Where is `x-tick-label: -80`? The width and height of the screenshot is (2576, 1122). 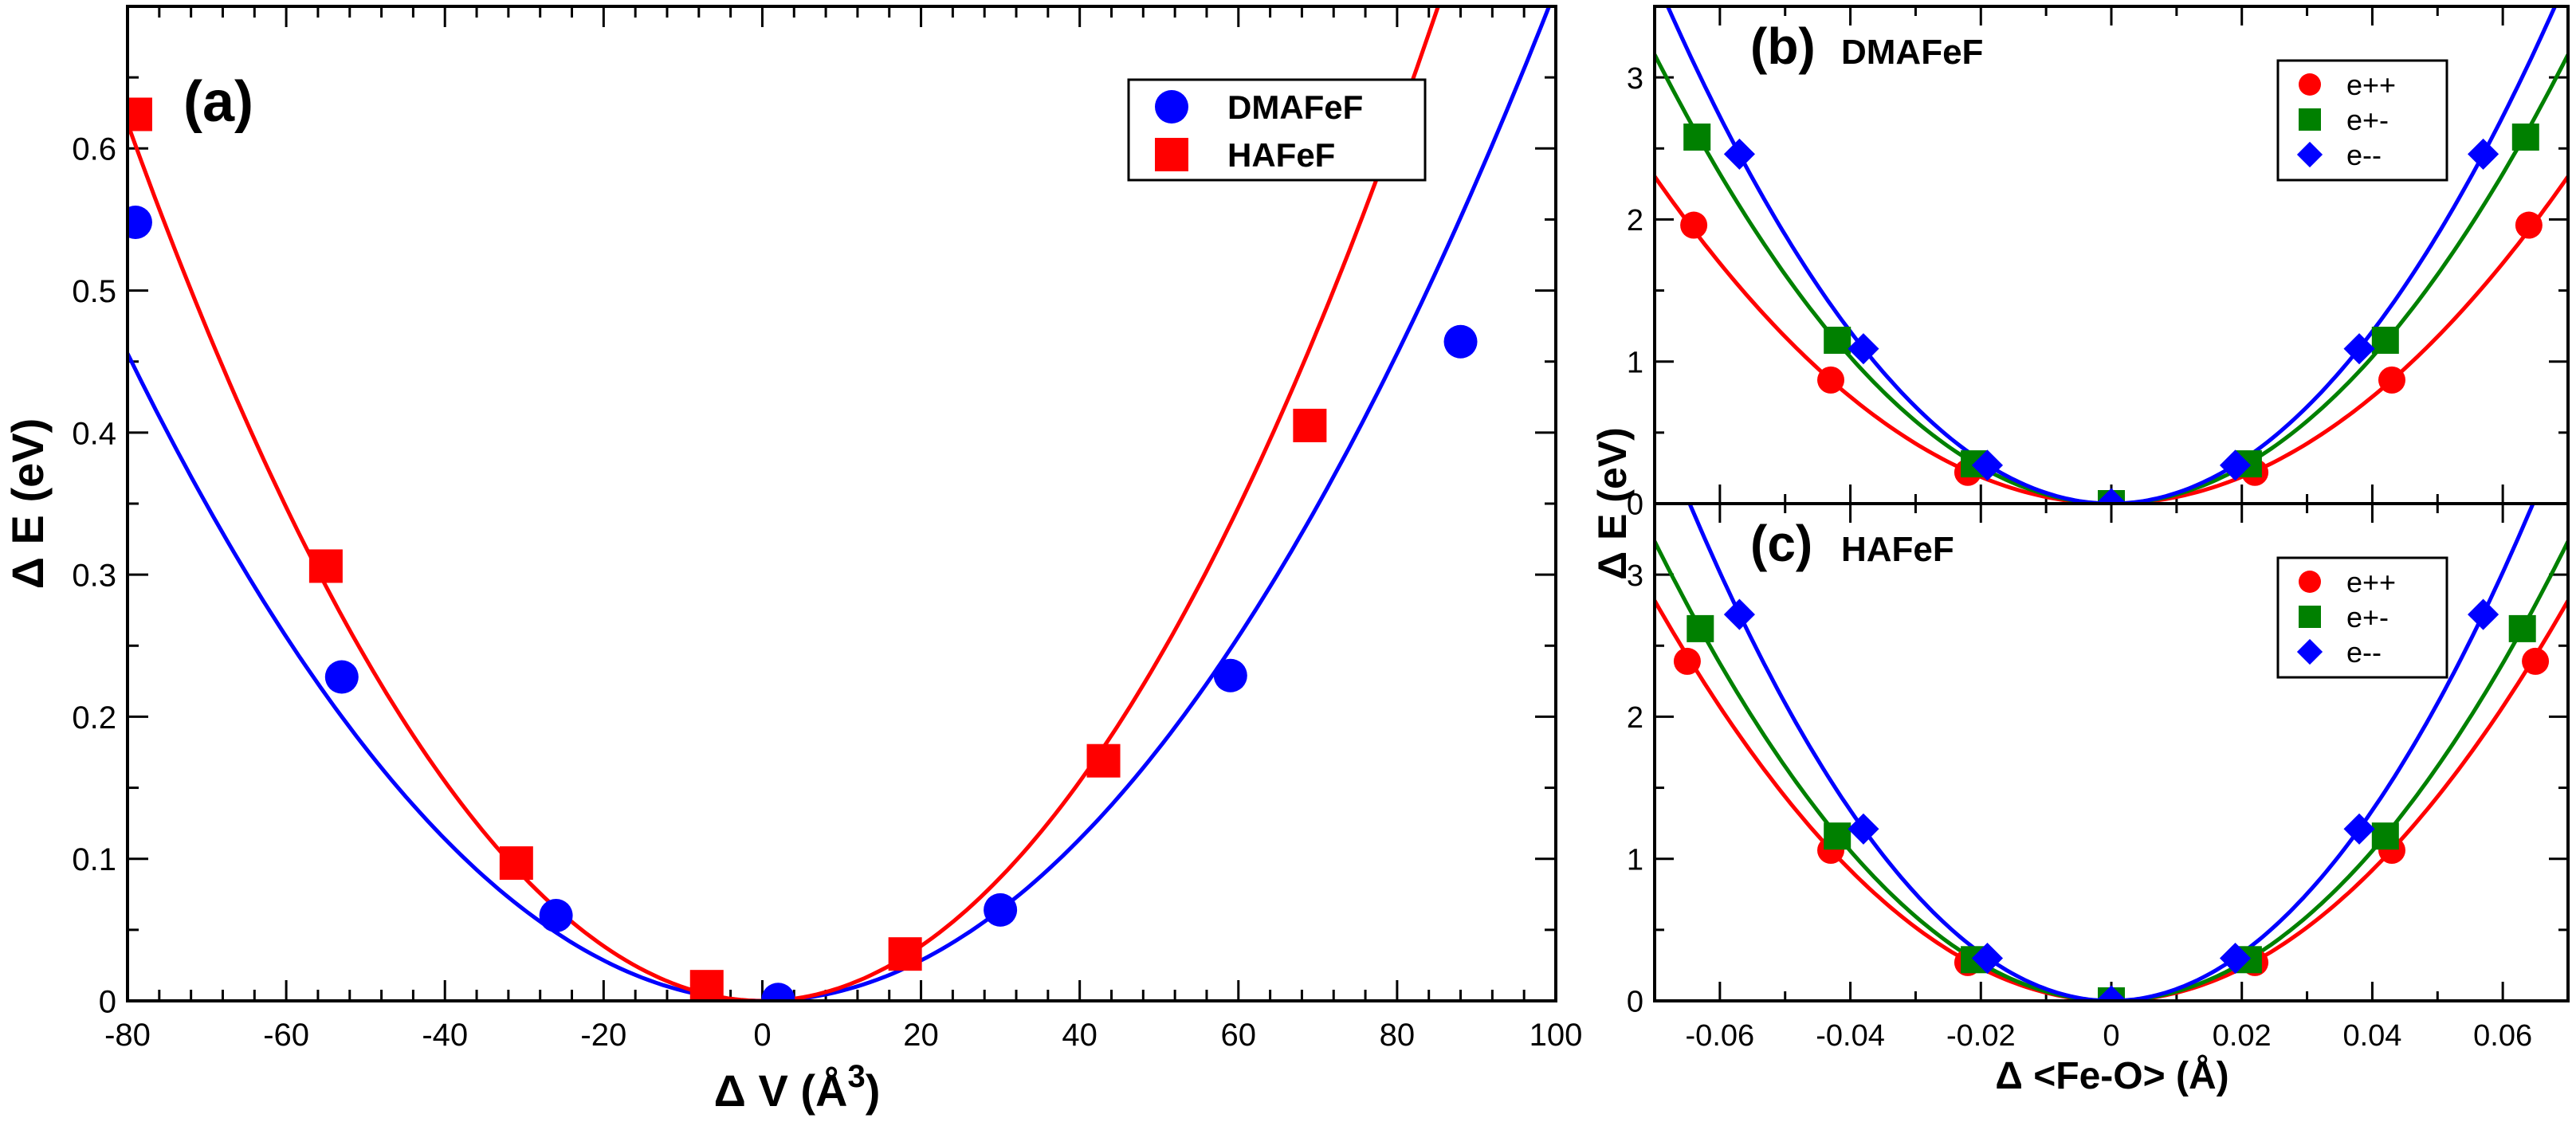
x-tick-label: -80 is located at coordinates (127, 1035).